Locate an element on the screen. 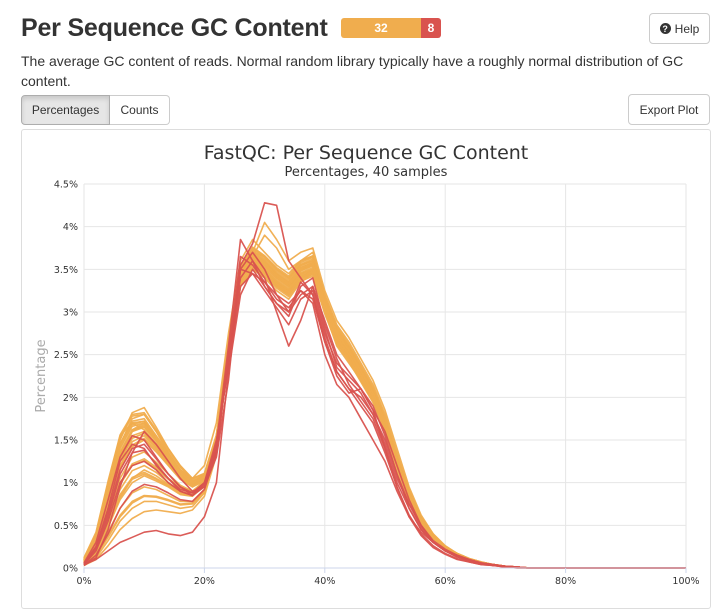 Image resolution: width=716 pixels, height=609 pixels. y-tick-label: 3% is located at coordinates (70, 313).